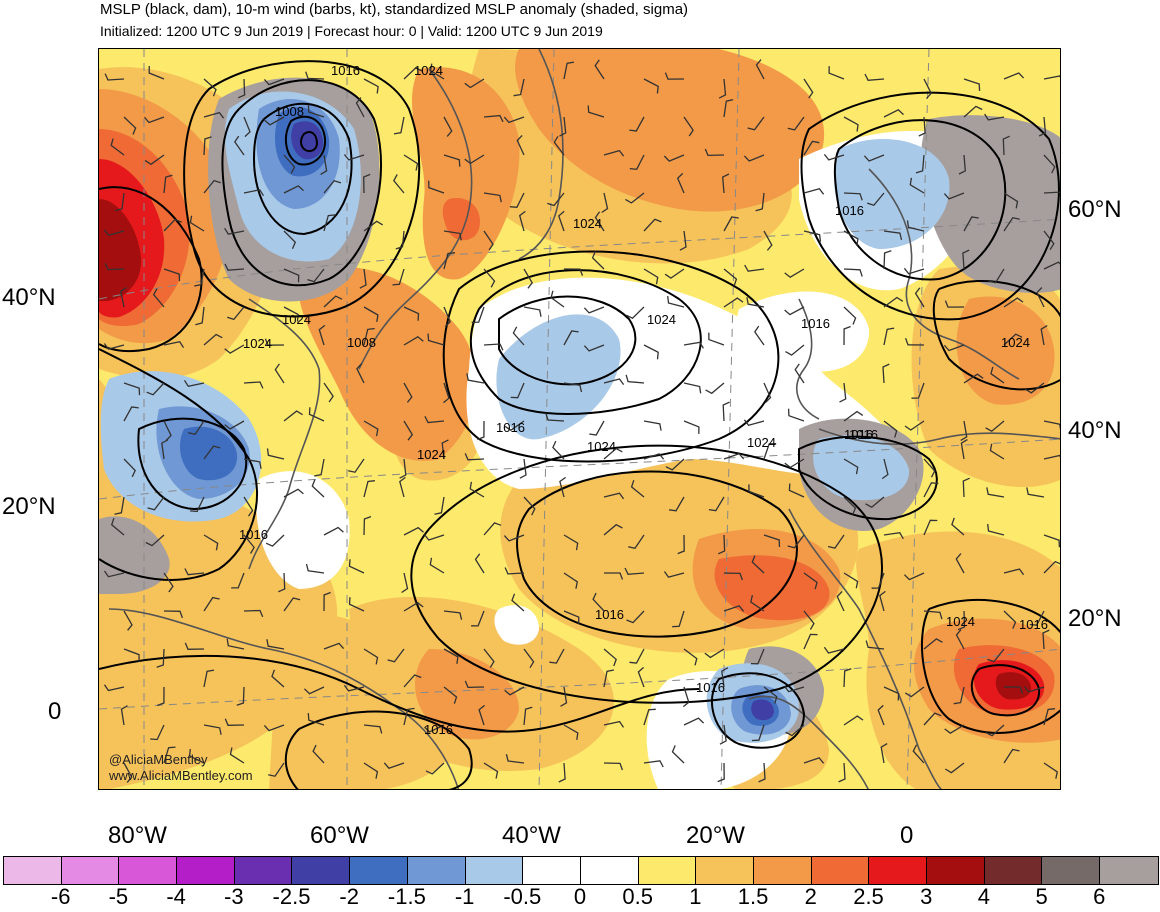 The width and height of the screenshot is (1160, 912). What do you see at coordinates (1095, 430) in the screenshot?
I see `lat-label-right: 40°N` at bounding box center [1095, 430].